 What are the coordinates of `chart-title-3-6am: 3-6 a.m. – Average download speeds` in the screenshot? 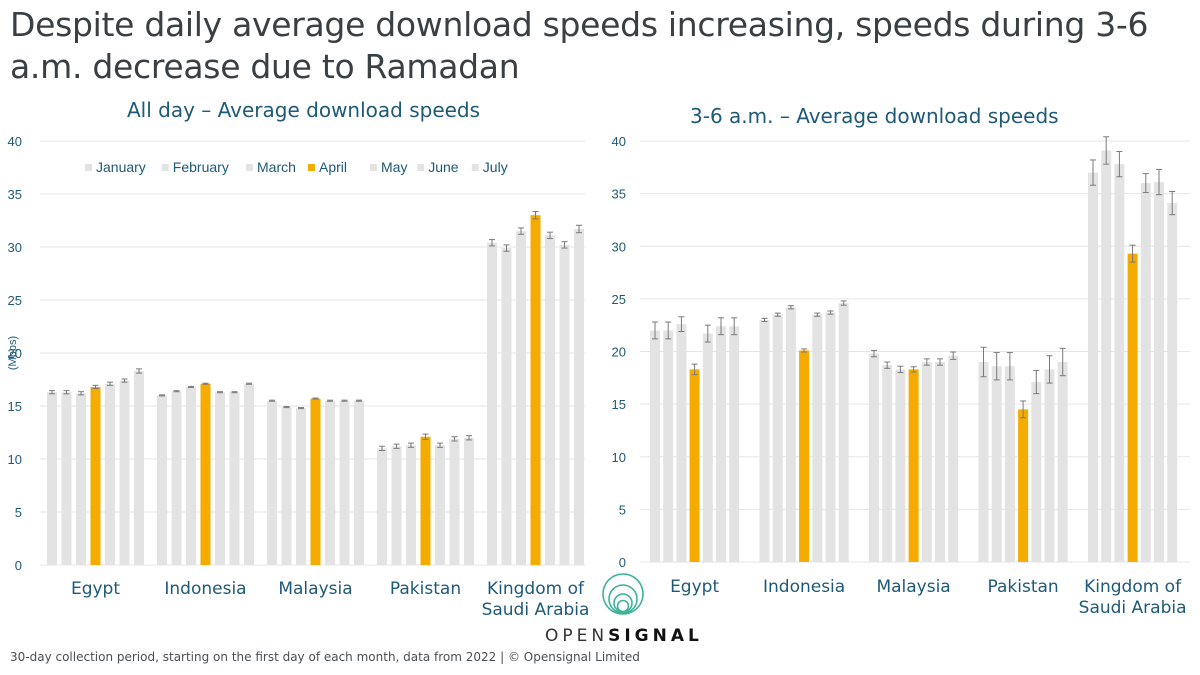 It's located at (874, 116).